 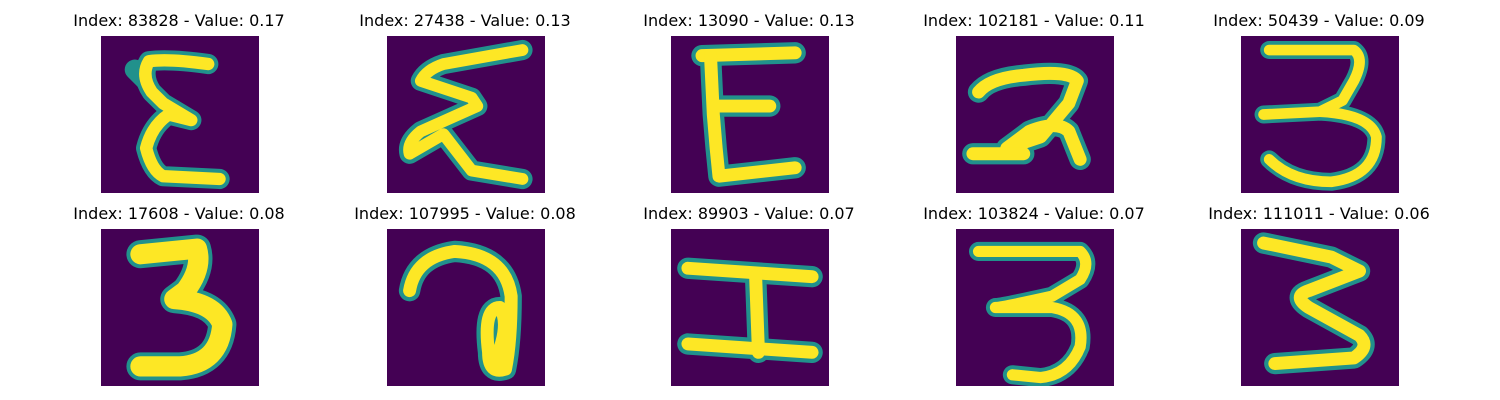 I want to click on panel-title: Index: 107995 - Value: 0.08, so click(x=465, y=213).